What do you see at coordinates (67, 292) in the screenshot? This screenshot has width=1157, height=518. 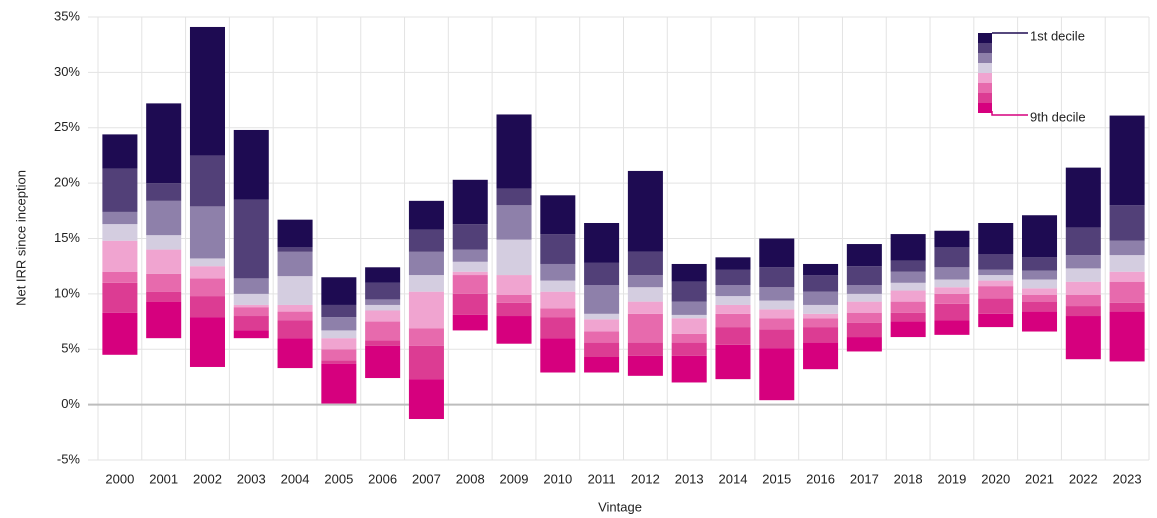 I see `y-tick-label: 10%` at bounding box center [67, 292].